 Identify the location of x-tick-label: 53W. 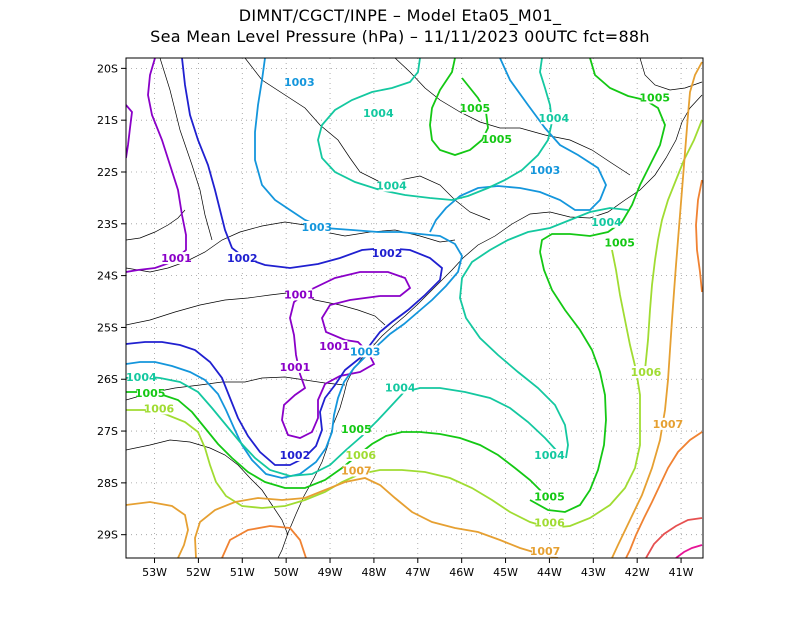
(154, 572).